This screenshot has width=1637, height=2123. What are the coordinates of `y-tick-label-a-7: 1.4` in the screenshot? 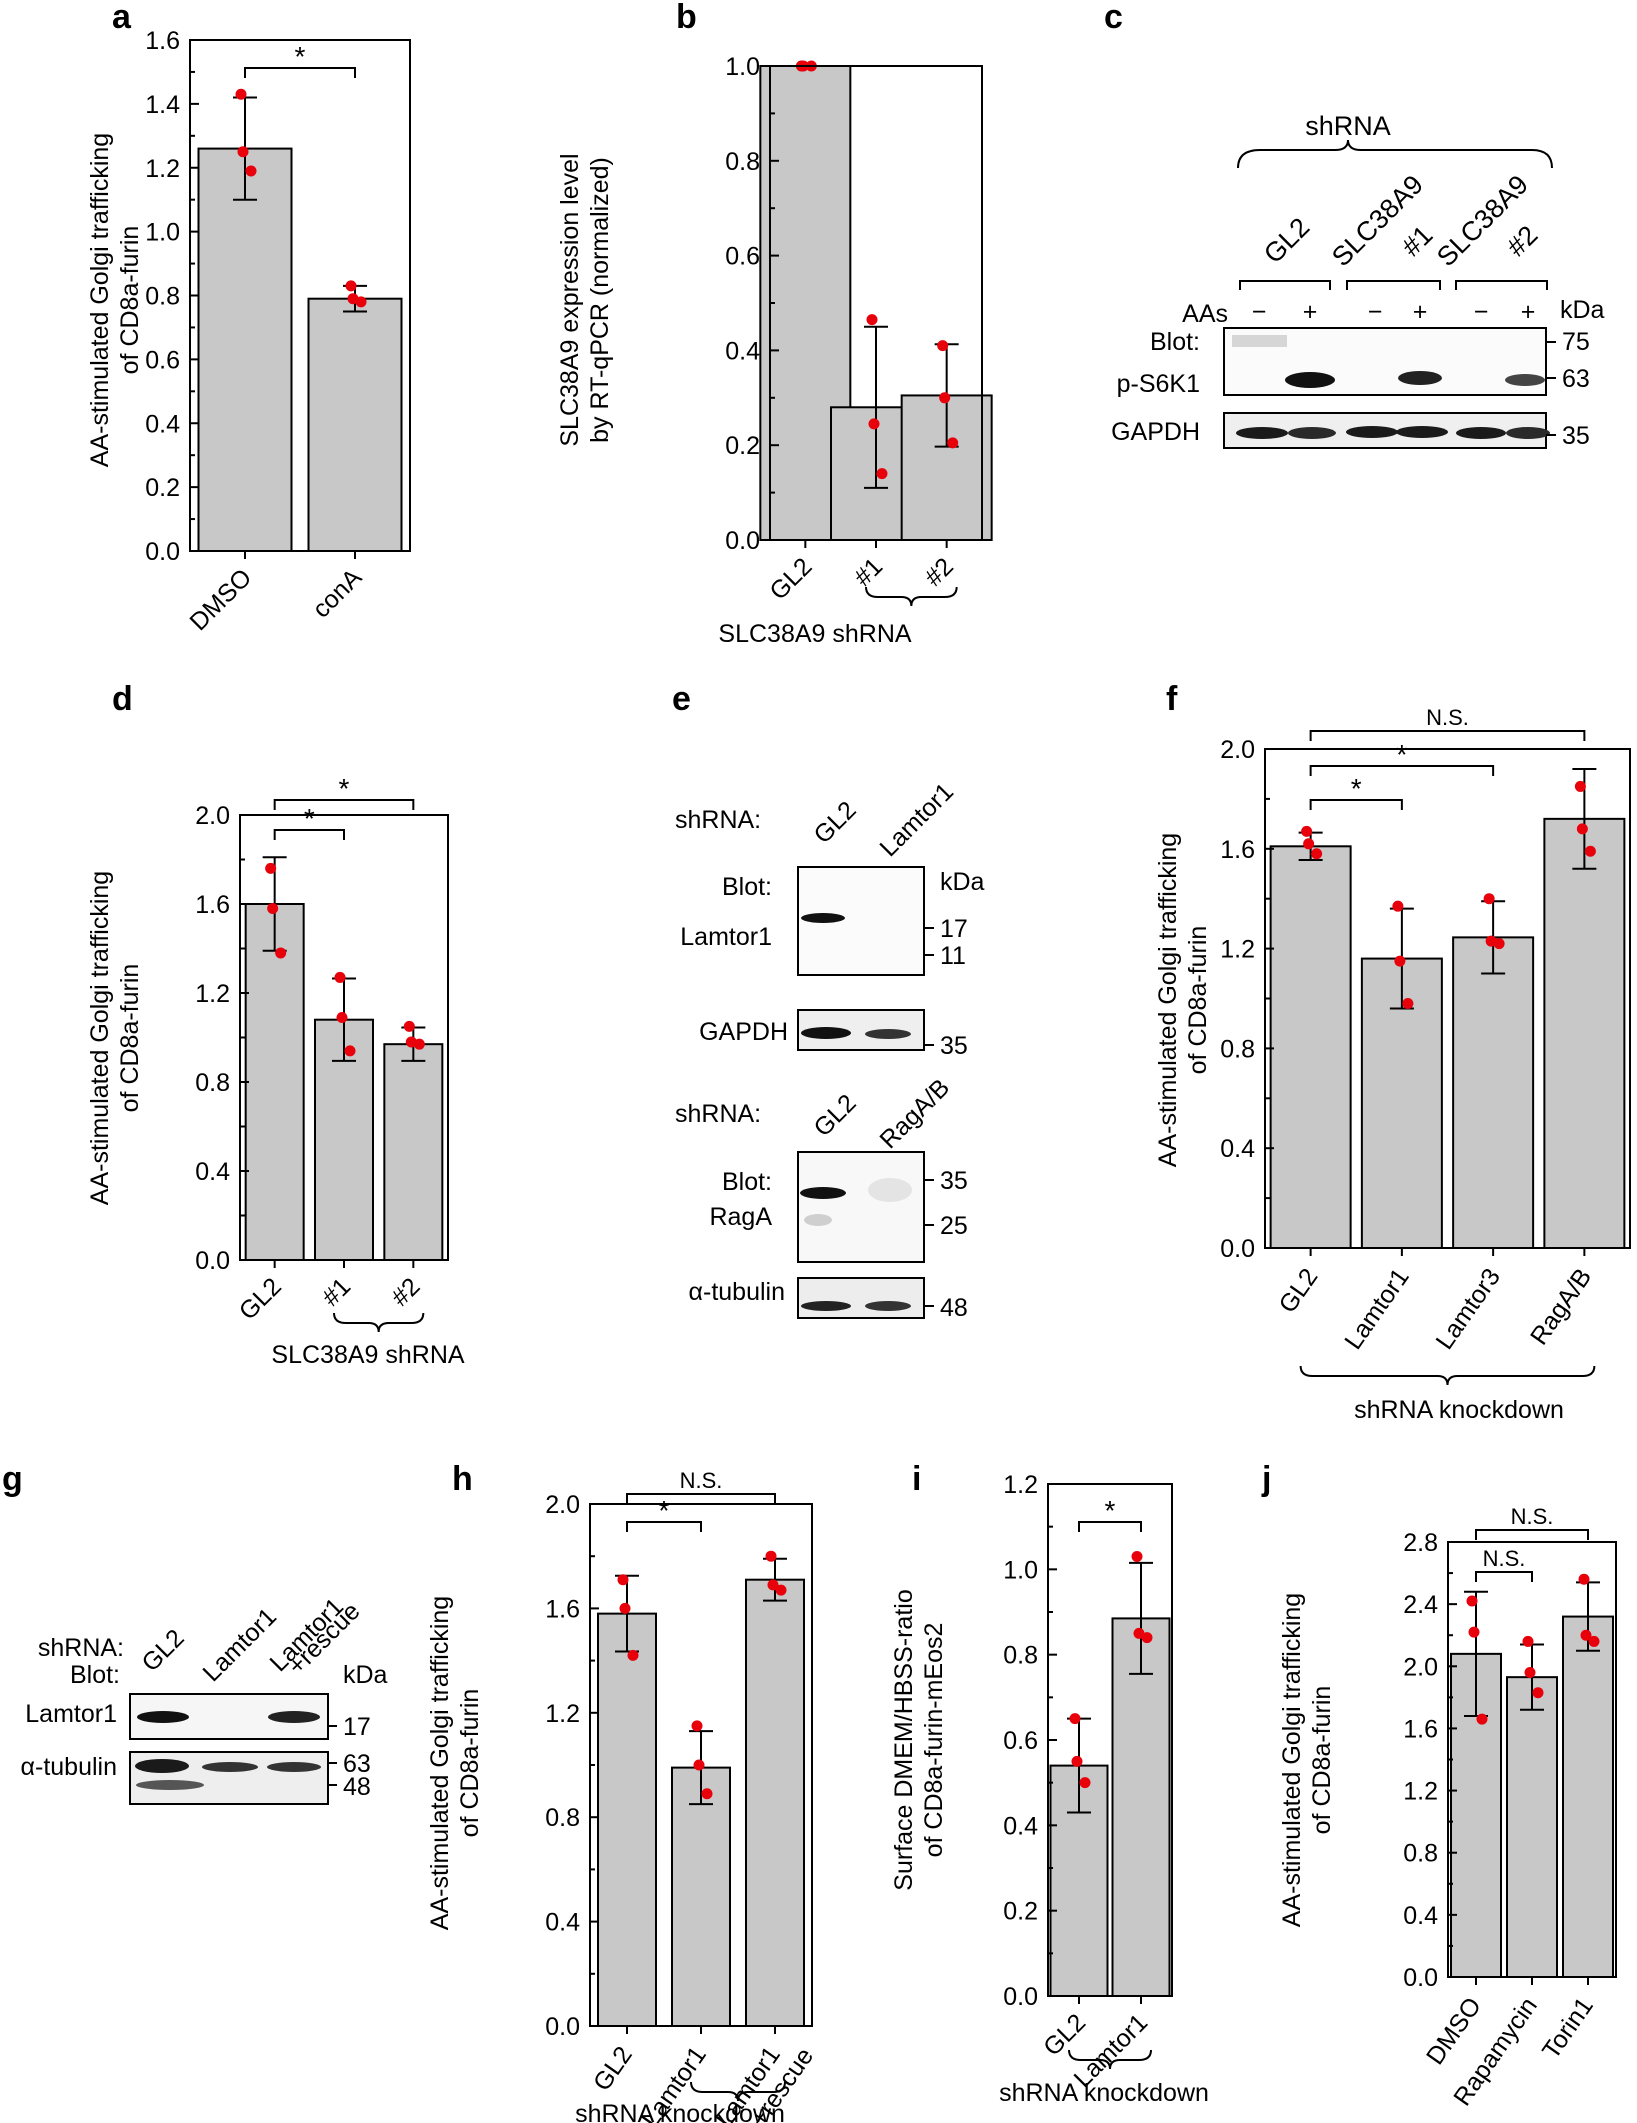 It's located at (162, 105).